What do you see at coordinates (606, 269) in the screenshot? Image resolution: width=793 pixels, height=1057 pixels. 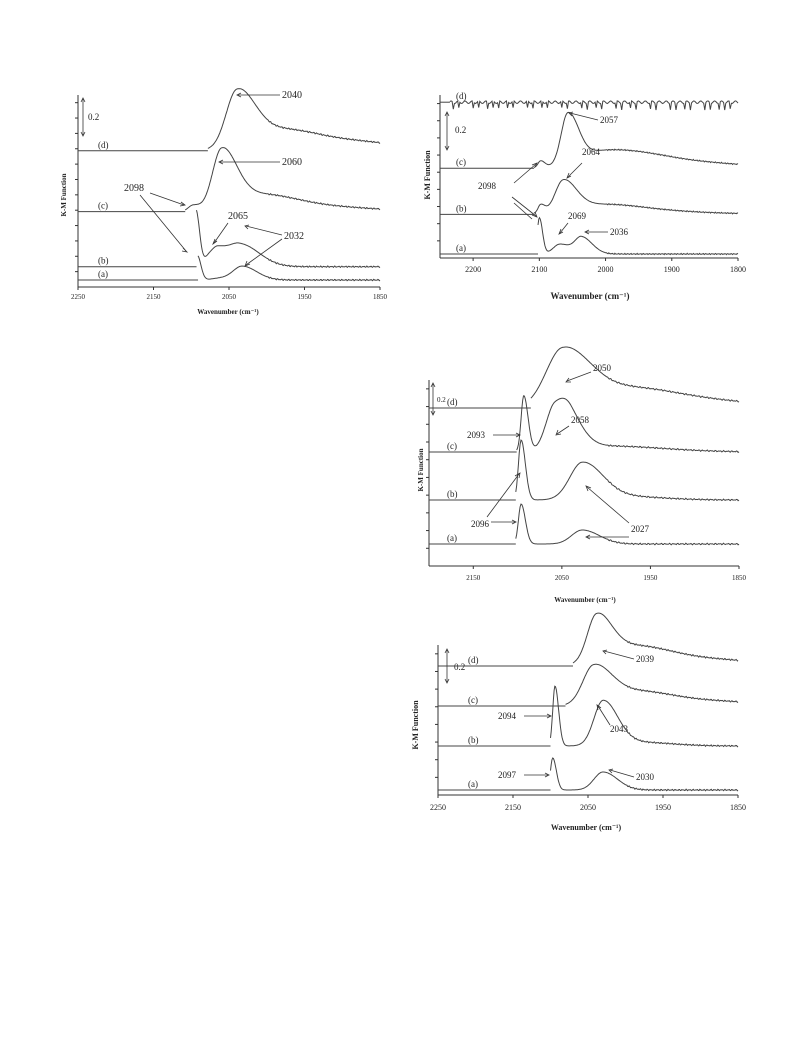 I see `x-tick-label-2000: 2000` at bounding box center [606, 269].